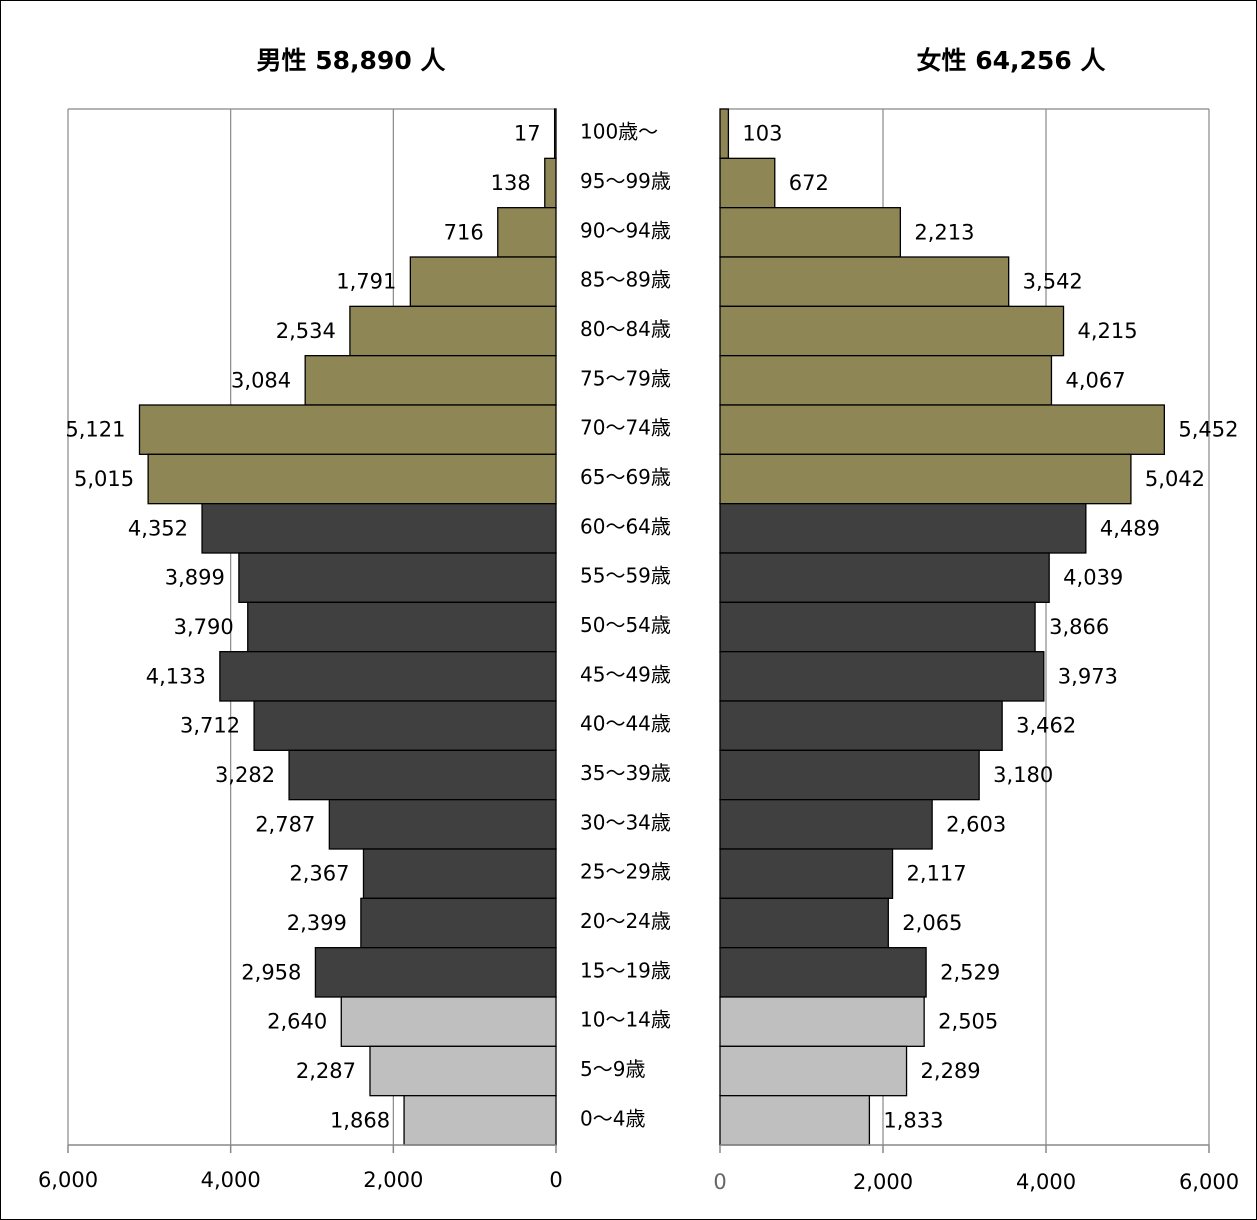 The image size is (1257, 1220). What do you see at coordinates (625, 674) in the screenshot?
I see `age-category-label: 45～49歳` at bounding box center [625, 674].